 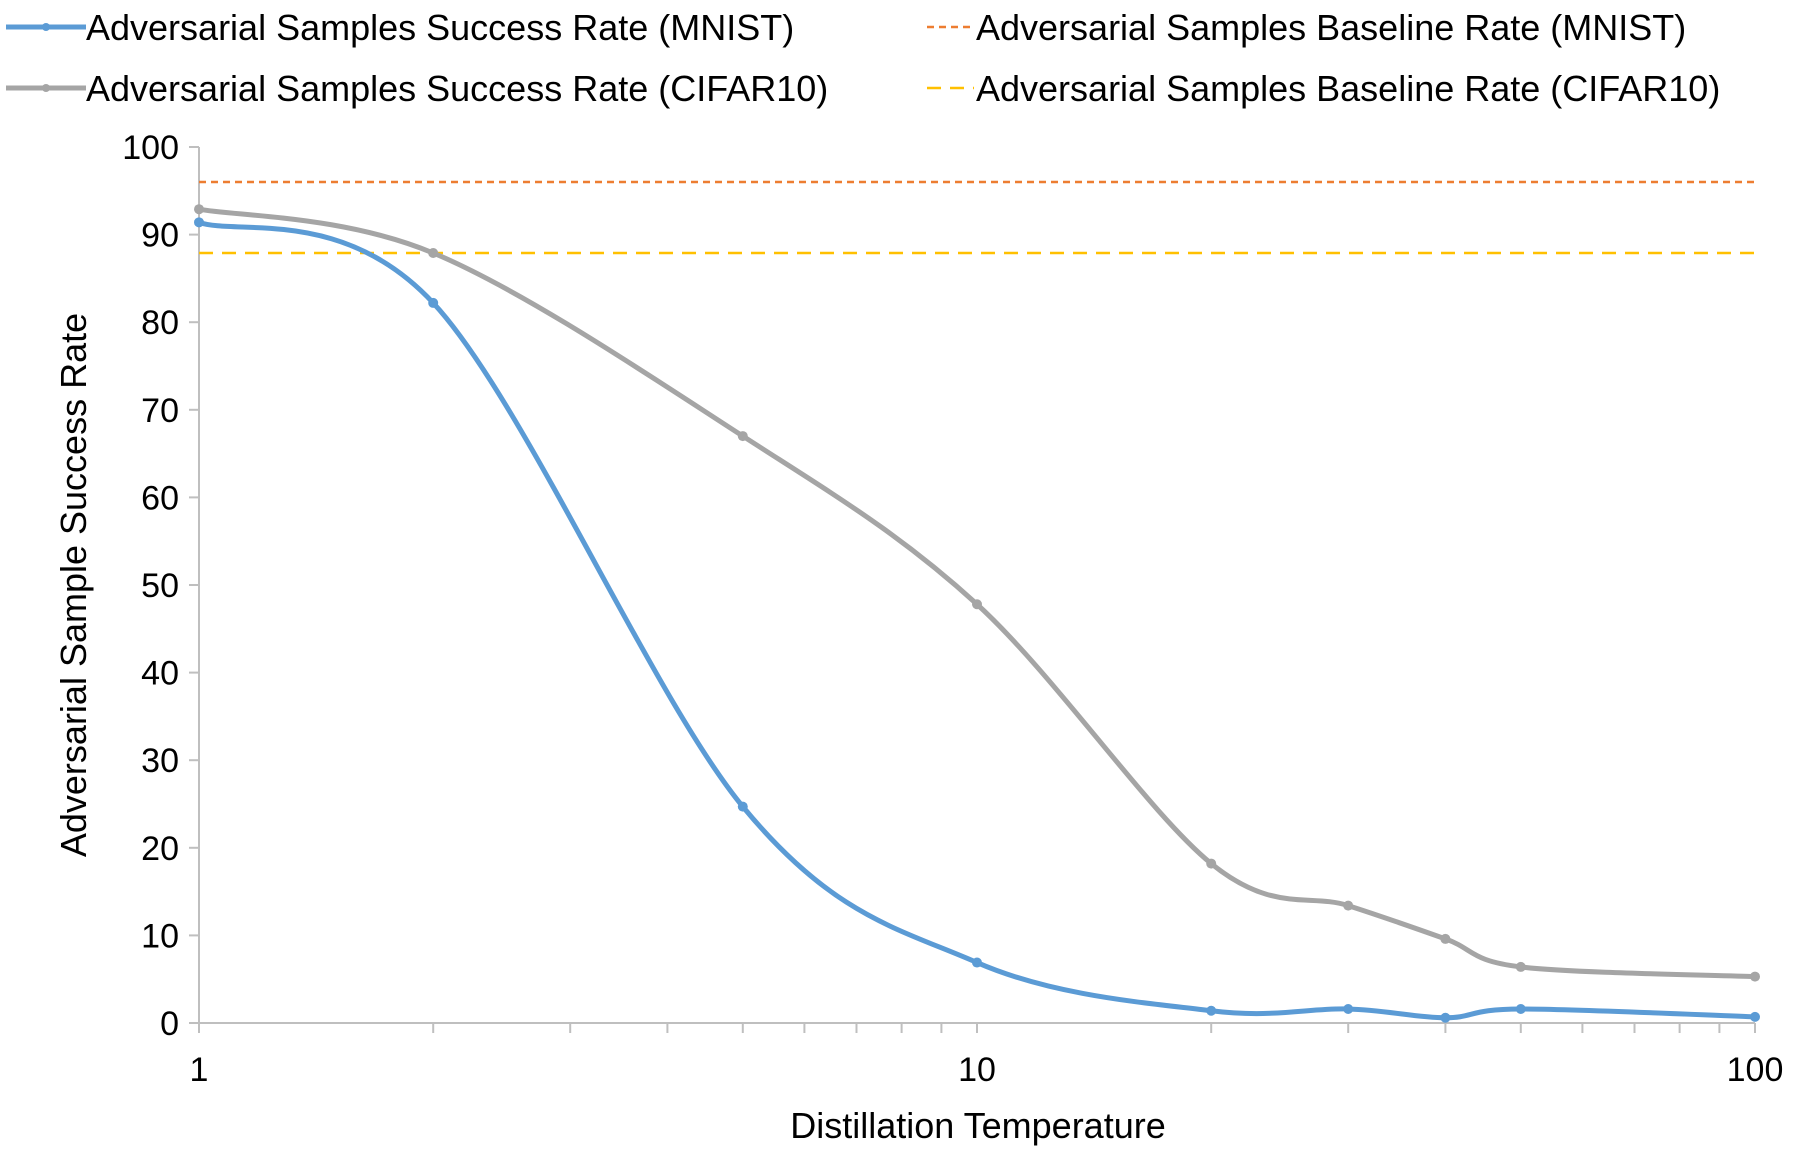 What do you see at coordinates (160, 323) in the screenshot?
I see `y-tick-label: 80` at bounding box center [160, 323].